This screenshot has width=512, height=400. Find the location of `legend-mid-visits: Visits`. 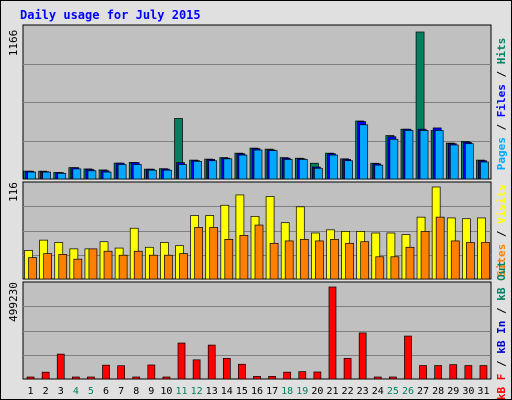

legend-mid-visits: Visits is located at coordinates (501, 204).